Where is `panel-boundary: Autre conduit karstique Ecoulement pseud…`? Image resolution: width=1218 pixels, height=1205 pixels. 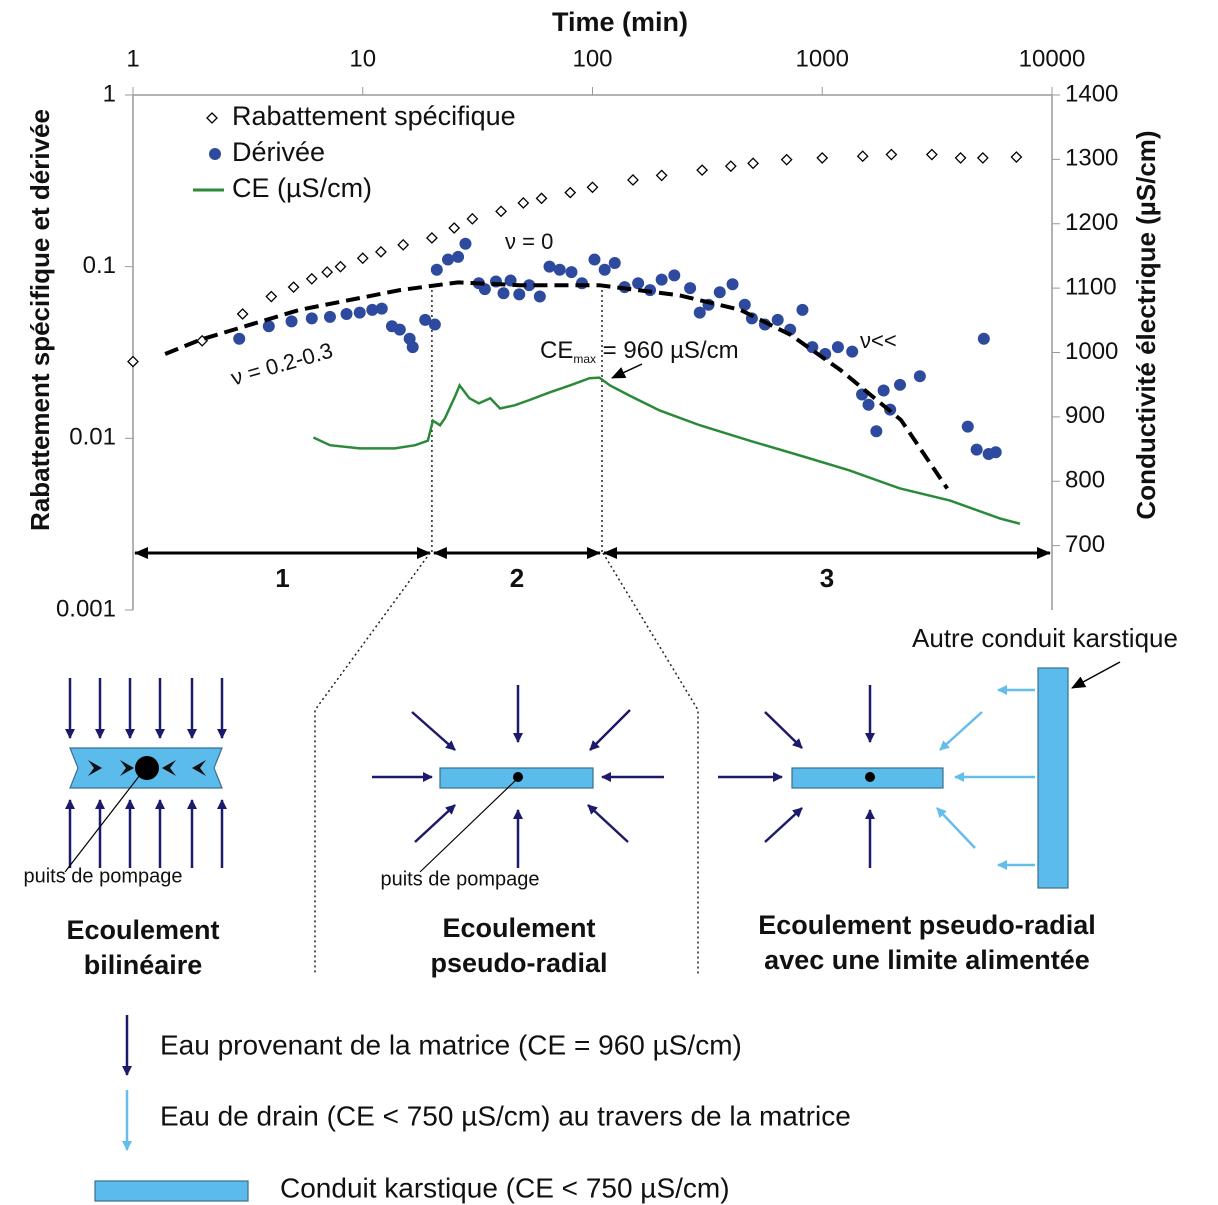 panel-boundary: Autre conduit karstique Ecoulement pseud… is located at coordinates (948, 799).